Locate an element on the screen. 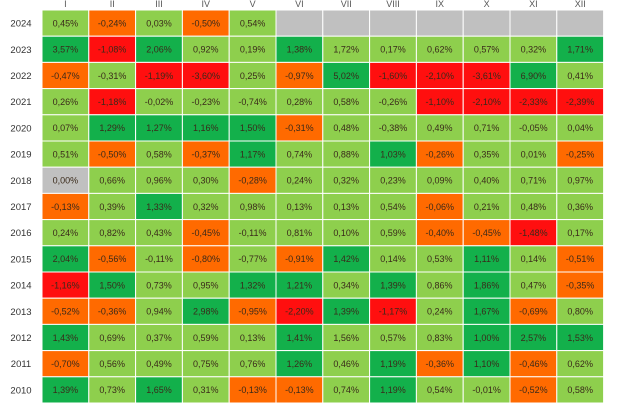 The height and width of the screenshot is (416, 628). cell-label-2019-XI: 0,01% is located at coordinates (534, 154).